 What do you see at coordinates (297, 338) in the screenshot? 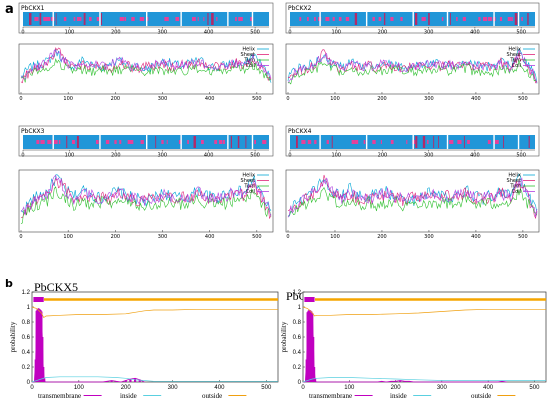
I see `y-tick-label: 0.6` at bounding box center [297, 338].